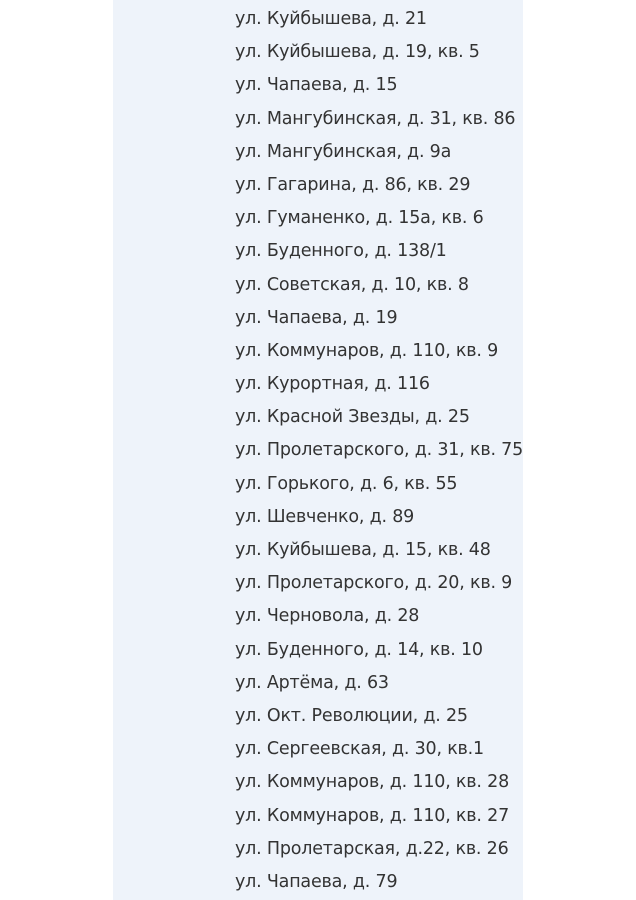 Image resolution: width=636 pixels, height=900 pixels. Describe the element at coordinates (325, 516) in the screenshot. I see `address-item: ул. Шевченко, д. 89` at that location.